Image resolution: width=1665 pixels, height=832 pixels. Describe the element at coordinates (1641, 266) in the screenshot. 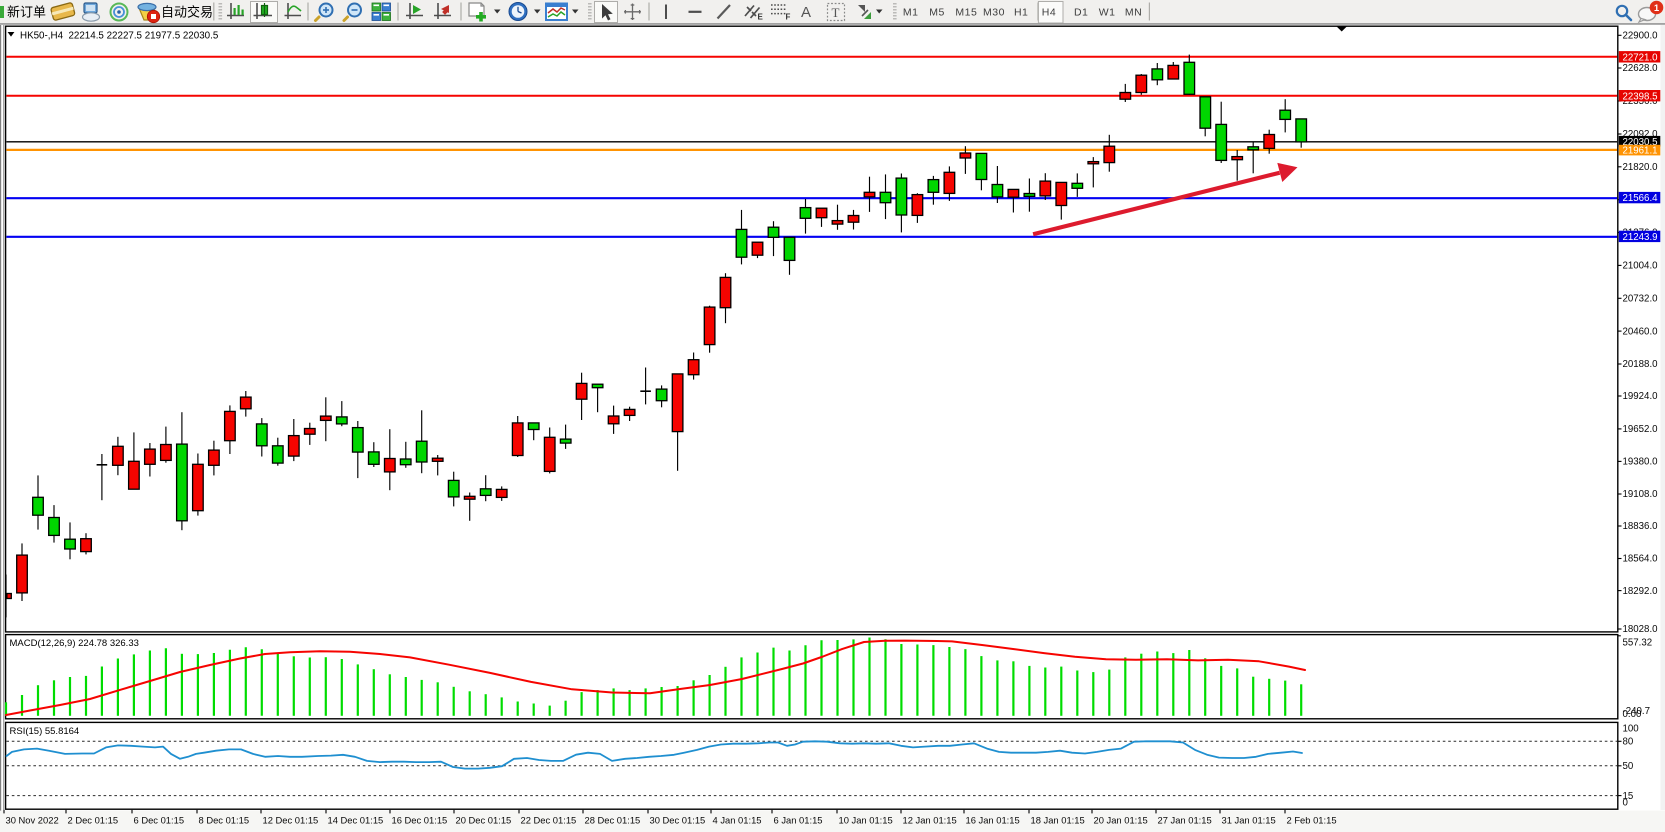

I see `svg-text: 21004.0` at that location.